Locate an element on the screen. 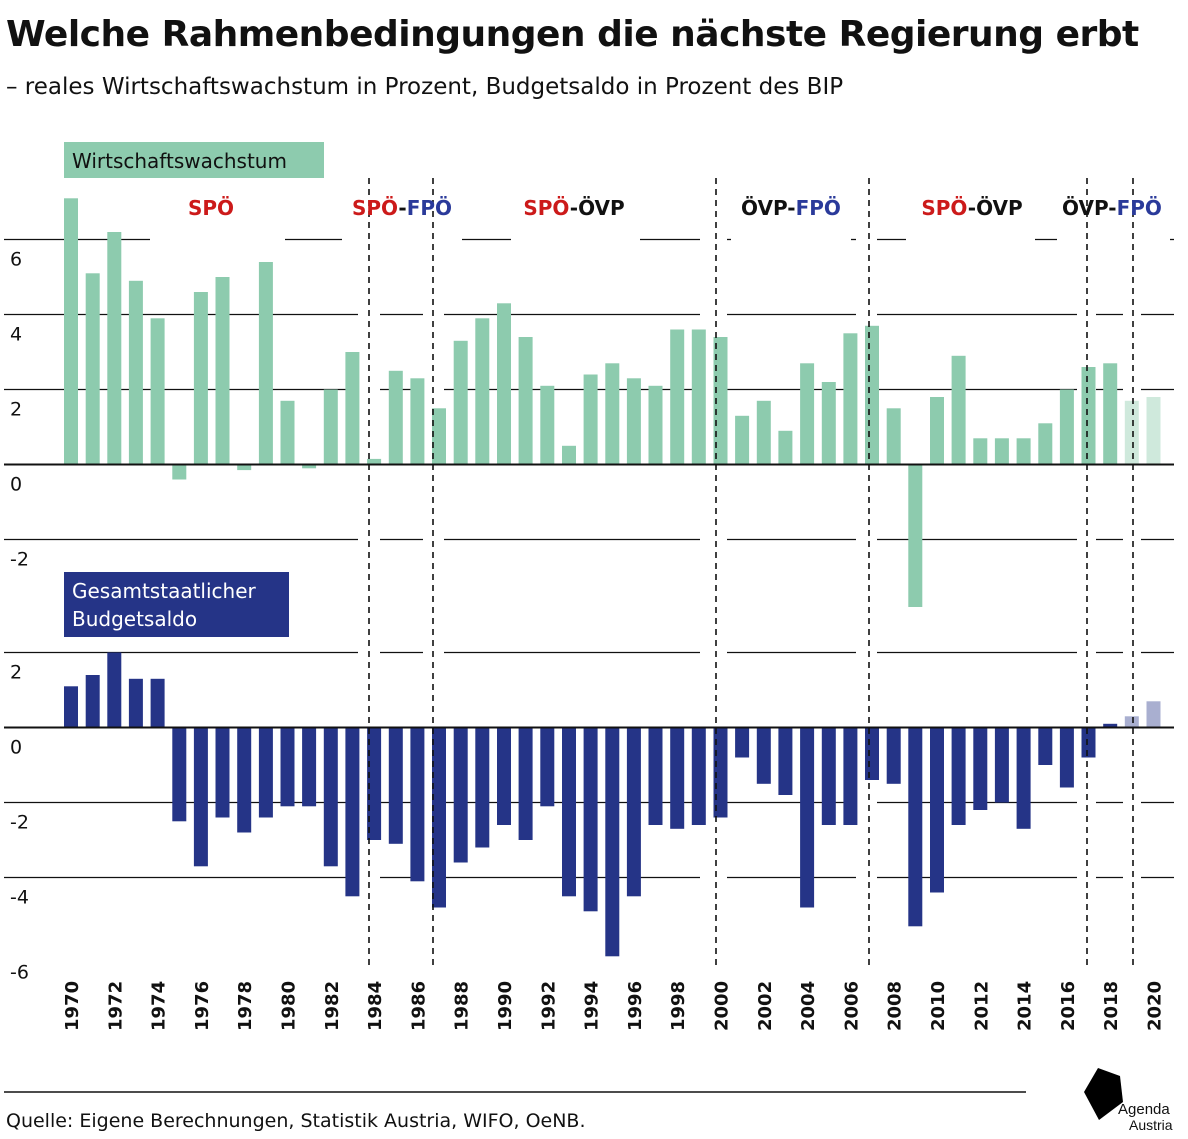 The image size is (1188, 1139). growth-legend: Wirtschaftswachstum is located at coordinates (194, 160).